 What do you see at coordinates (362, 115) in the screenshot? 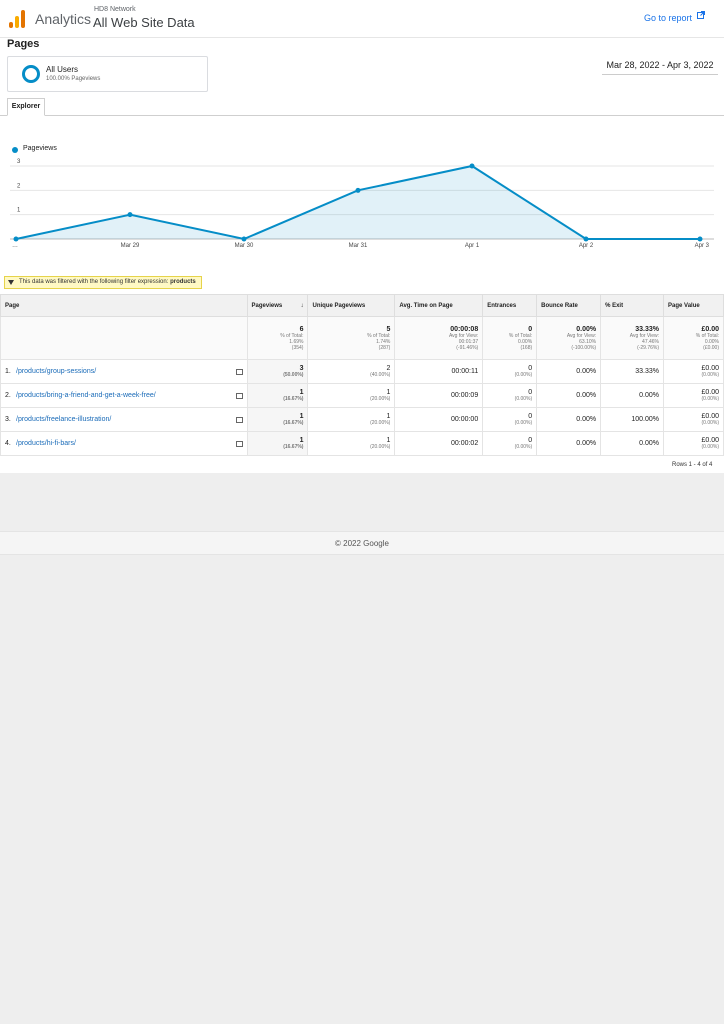
I see `tabs-divider` at bounding box center [362, 115].